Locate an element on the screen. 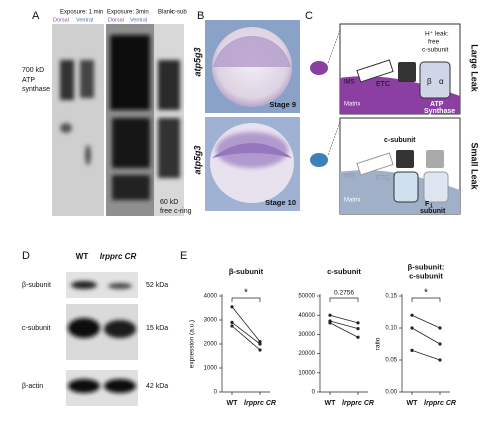 The height and width of the screenshot is (426, 500). lane-label: c-sub is located at coordinates (179, 13).